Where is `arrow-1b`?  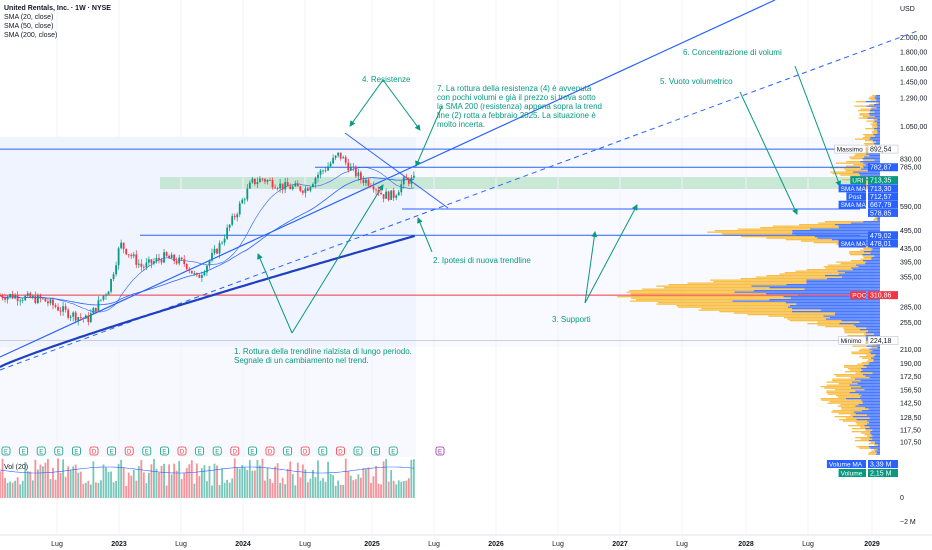 arrow-1b is located at coordinates (337, 259).